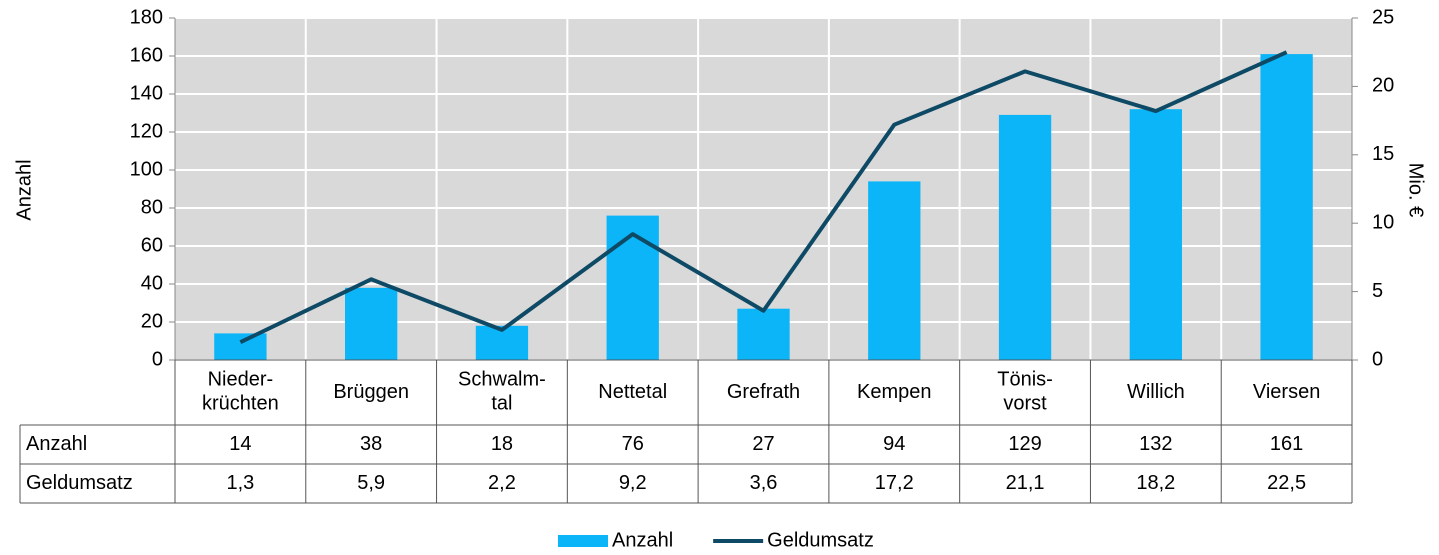  What do you see at coordinates (763, 392) in the screenshot?
I see `x-tick-label: Grefrath` at bounding box center [763, 392].